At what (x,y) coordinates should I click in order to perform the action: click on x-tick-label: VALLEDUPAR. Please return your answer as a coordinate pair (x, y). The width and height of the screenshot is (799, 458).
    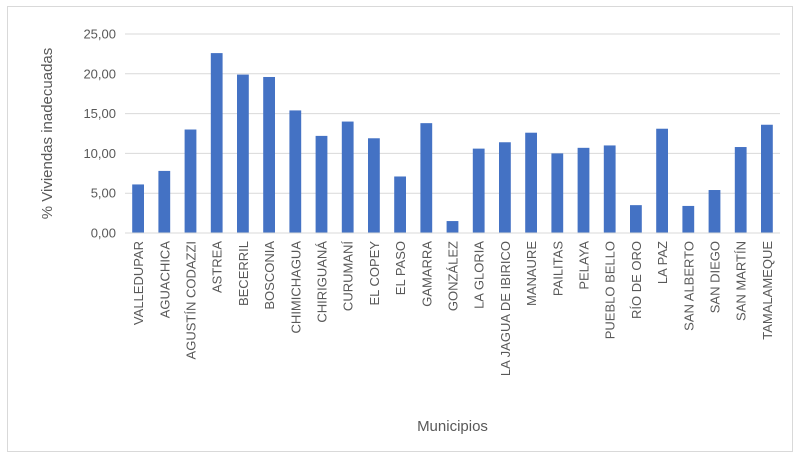
    Looking at the image, I should click on (138, 283).